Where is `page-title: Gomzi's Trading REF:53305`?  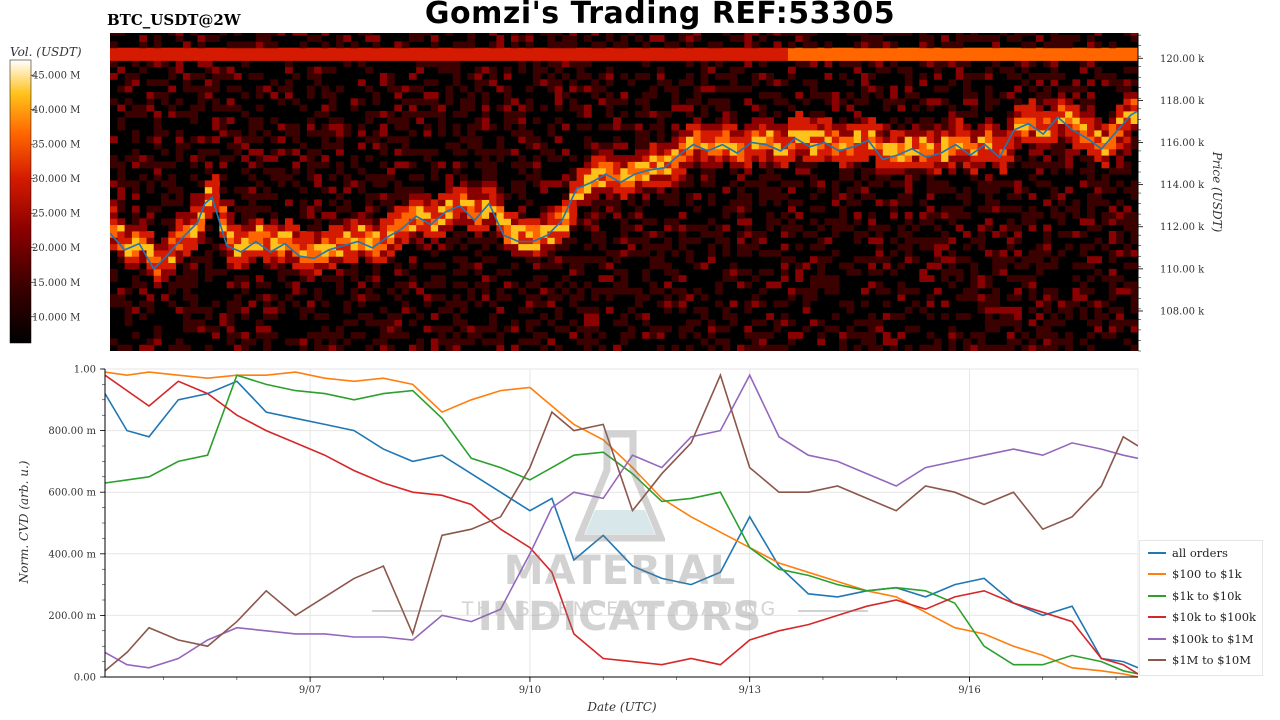 page-title: Gomzi's Trading REF:53305 is located at coordinates (660, 15).